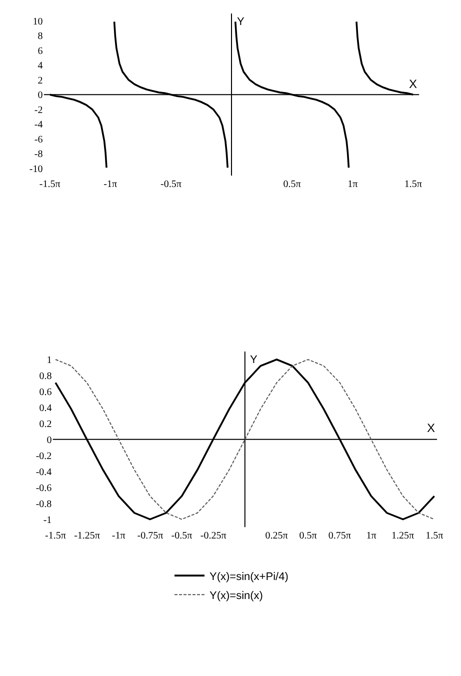 The height and width of the screenshot is (676, 461). What do you see at coordinates (403, 536) in the screenshot?
I see `x-tick-label: 1.25π` at bounding box center [403, 536].